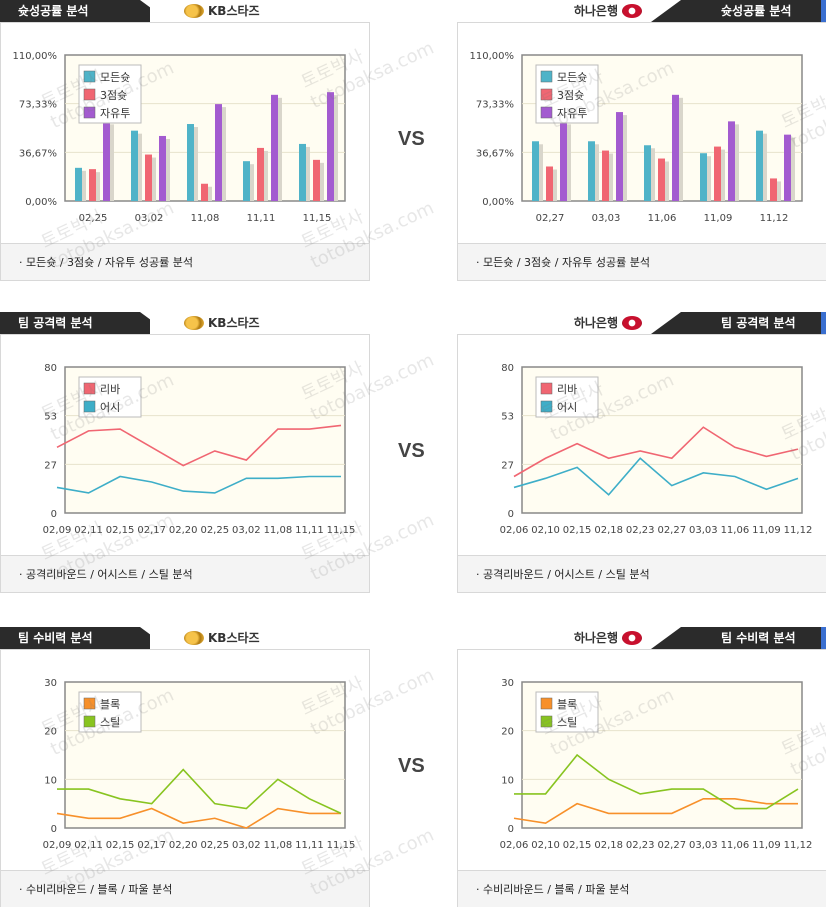  I want to click on x-tick-label: 11,11, so click(309, 845).